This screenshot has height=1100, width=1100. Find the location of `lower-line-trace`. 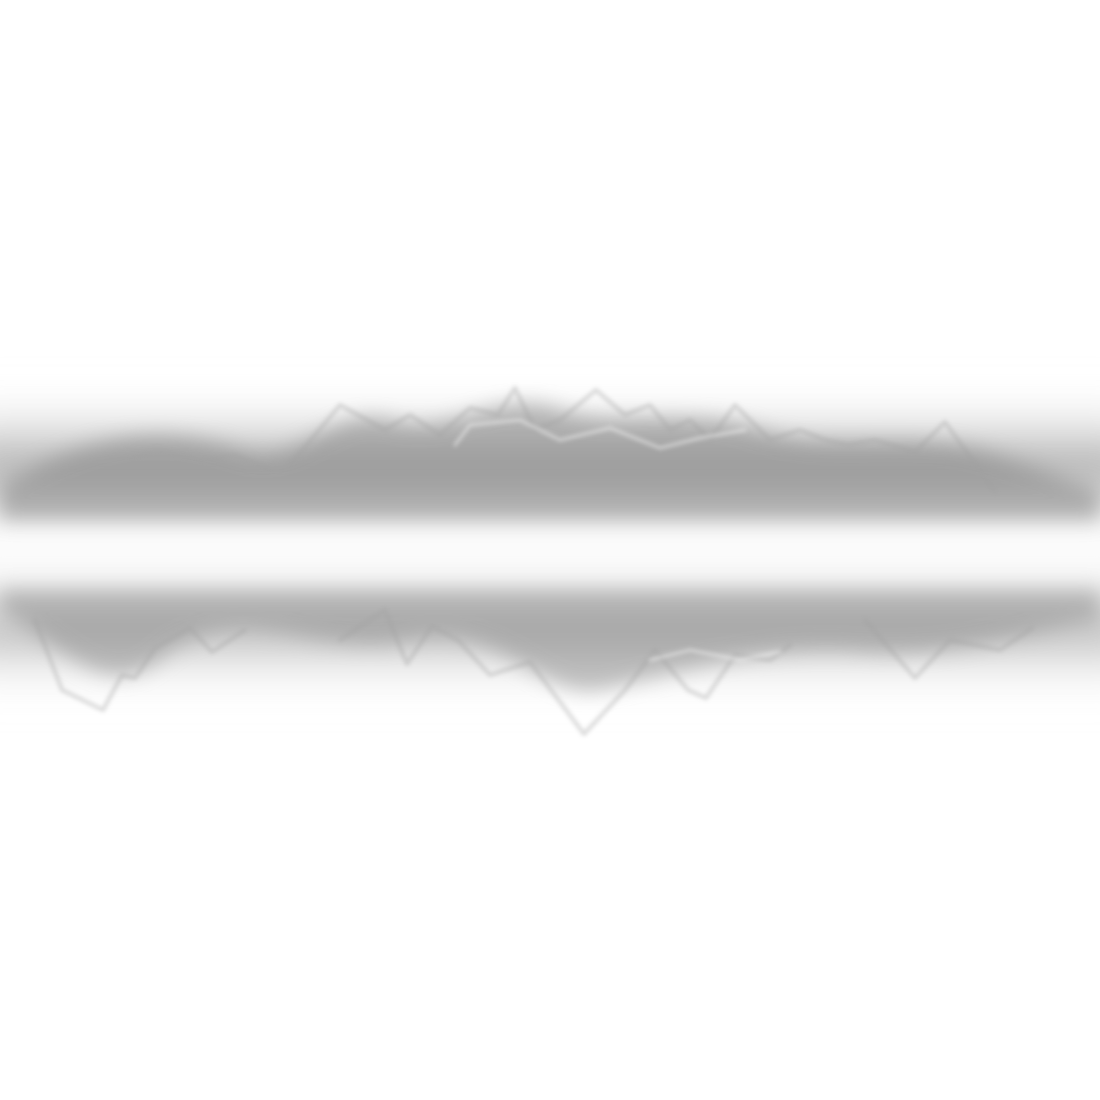

lower-line-trace is located at coordinates (533, 672).